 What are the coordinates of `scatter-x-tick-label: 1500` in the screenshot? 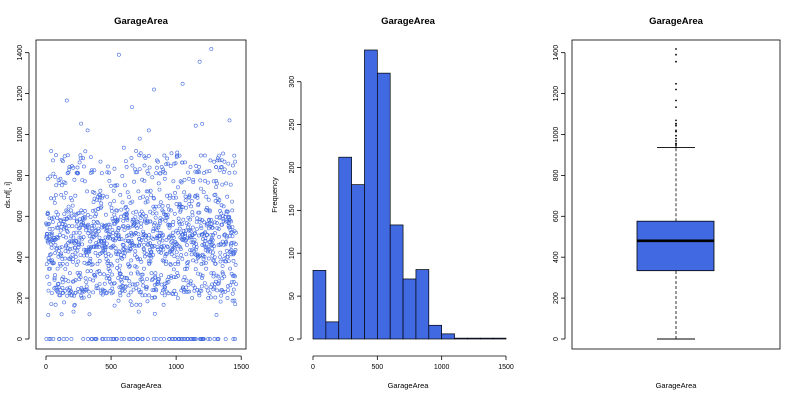 It's located at (241, 367).